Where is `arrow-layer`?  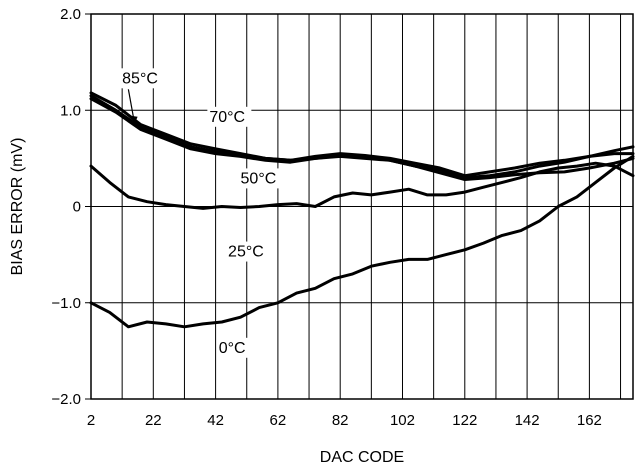 arrow-layer is located at coordinates (132, 106).